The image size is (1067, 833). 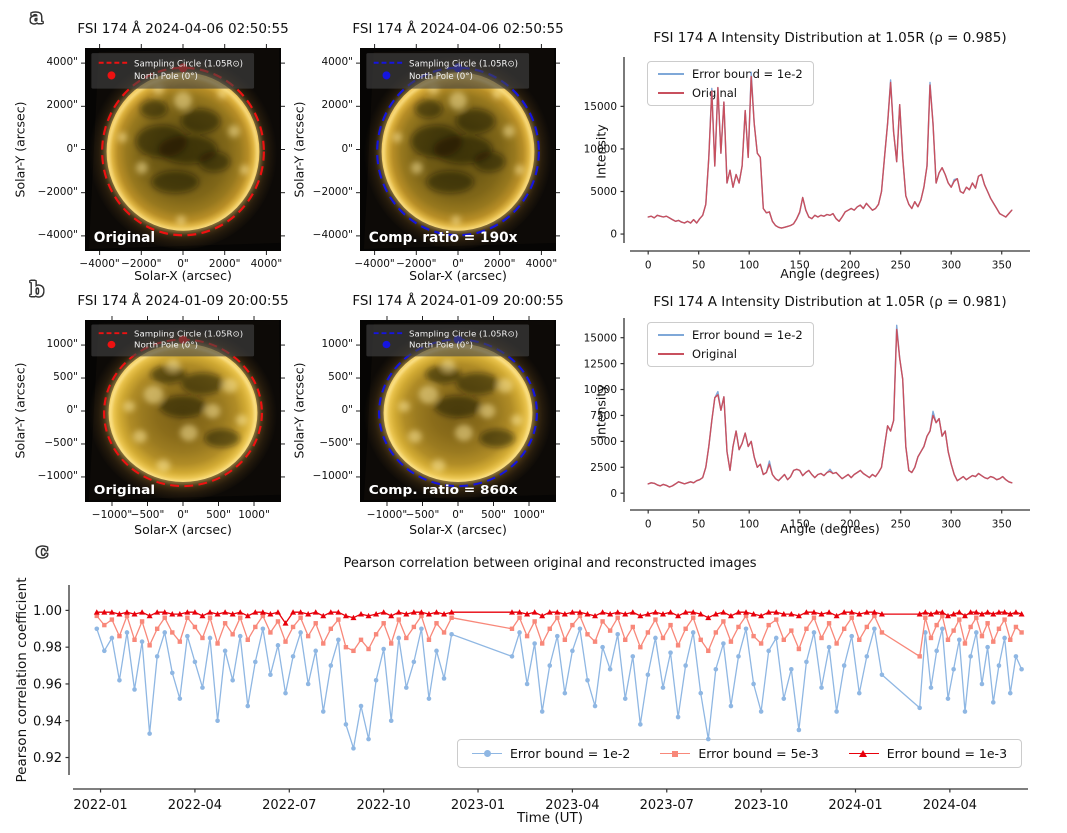 I want to click on x-tick-label: 2024-01, so click(x=855, y=805).